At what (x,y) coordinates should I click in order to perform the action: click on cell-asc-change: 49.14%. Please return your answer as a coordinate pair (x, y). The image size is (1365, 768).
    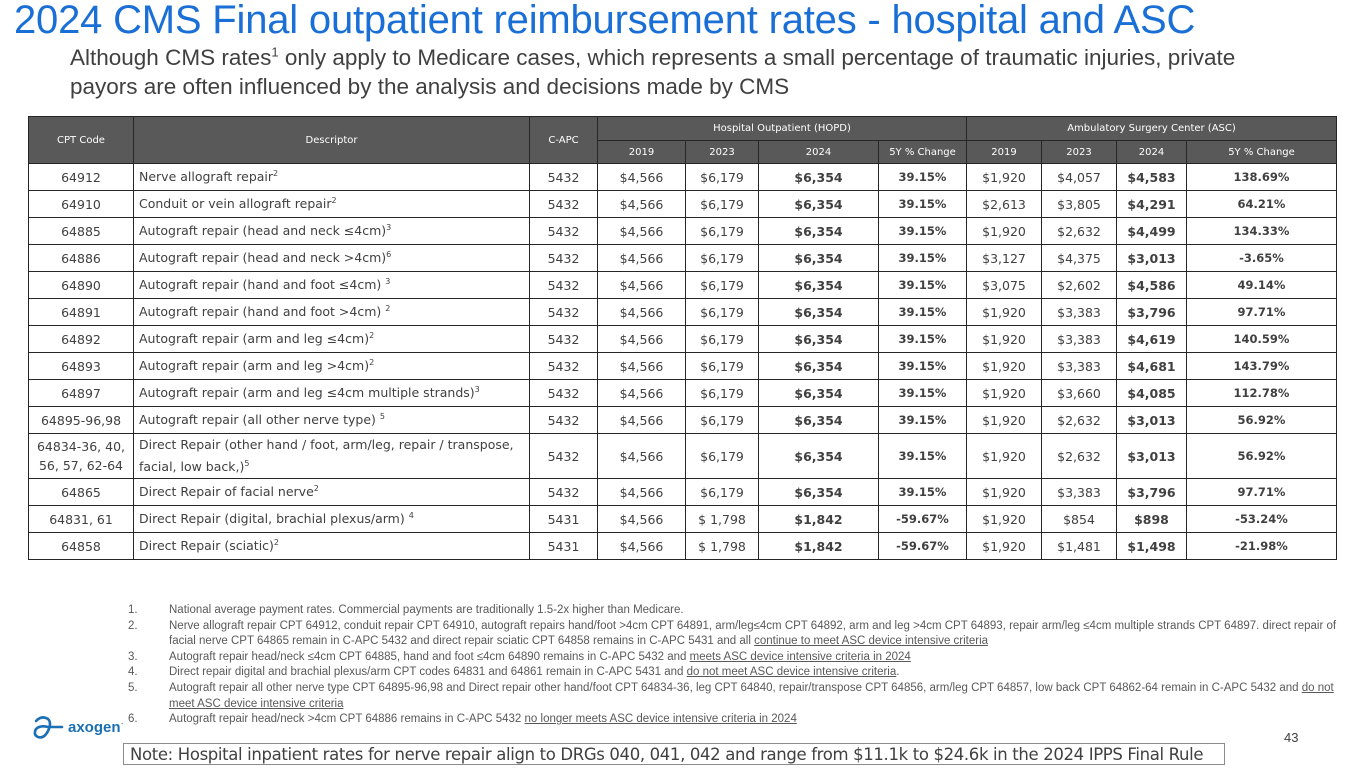
    Looking at the image, I should click on (1261, 285).